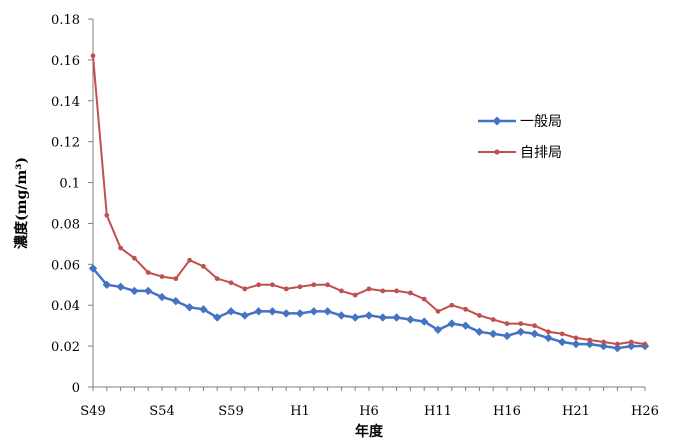 The height and width of the screenshot is (442, 674). I want to click on legend-item-jihaikyoku: 自排局, so click(520, 153).